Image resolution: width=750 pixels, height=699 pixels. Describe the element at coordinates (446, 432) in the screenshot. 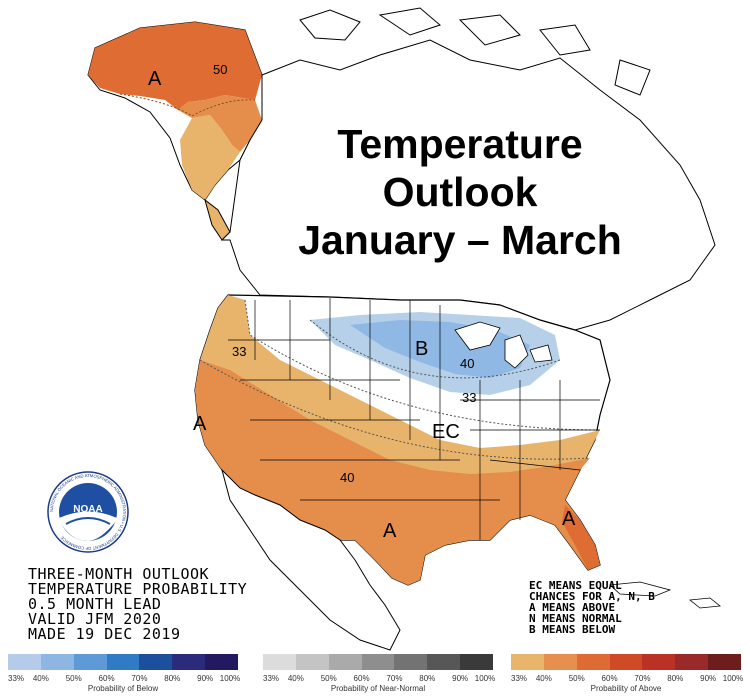

I see `label-ec: EC` at that location.